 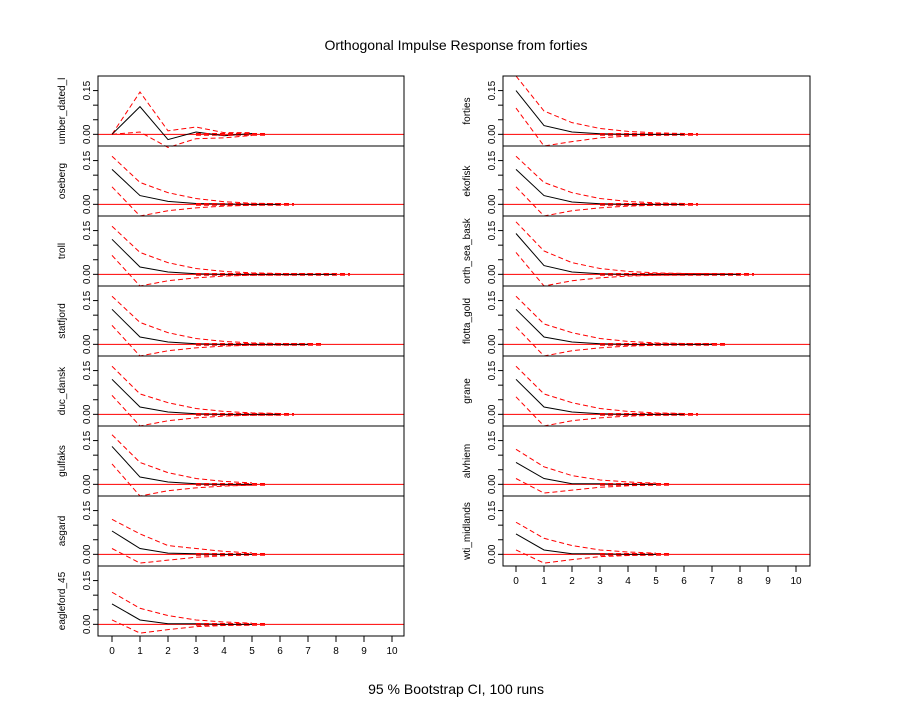 What do you see at coordinates (467, 321) in the screenshot?
I see `variable-label: flotta_gold` at bounding box center [467, 321].